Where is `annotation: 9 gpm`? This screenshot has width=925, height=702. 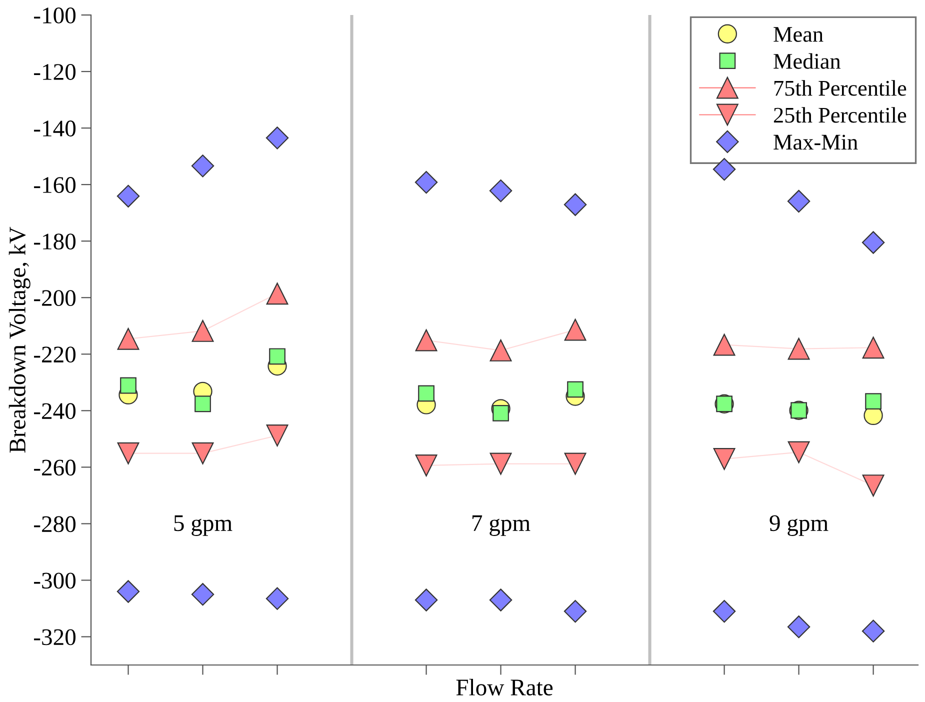 annotation: 9 gpm is located at coordinates (799, 525).